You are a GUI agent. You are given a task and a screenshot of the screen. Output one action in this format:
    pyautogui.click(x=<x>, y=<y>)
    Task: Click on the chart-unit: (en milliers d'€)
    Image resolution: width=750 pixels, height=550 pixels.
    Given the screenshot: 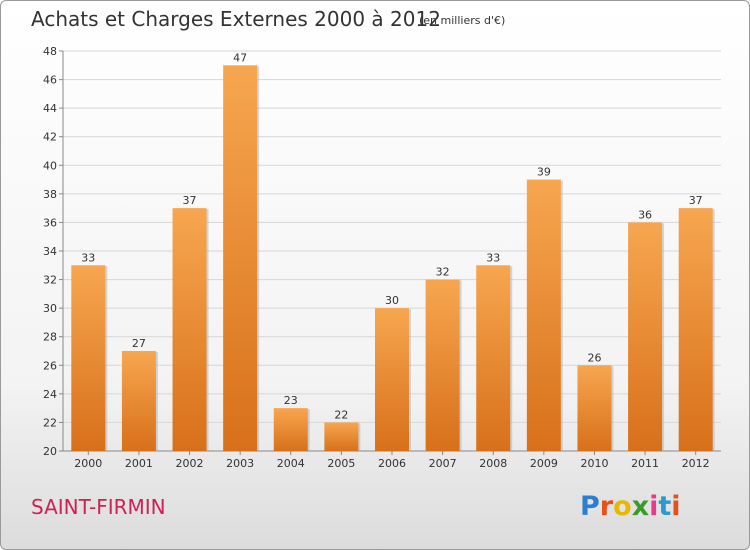 What is the action you would take?
    pyautogui.click(x=462, y=20)
    